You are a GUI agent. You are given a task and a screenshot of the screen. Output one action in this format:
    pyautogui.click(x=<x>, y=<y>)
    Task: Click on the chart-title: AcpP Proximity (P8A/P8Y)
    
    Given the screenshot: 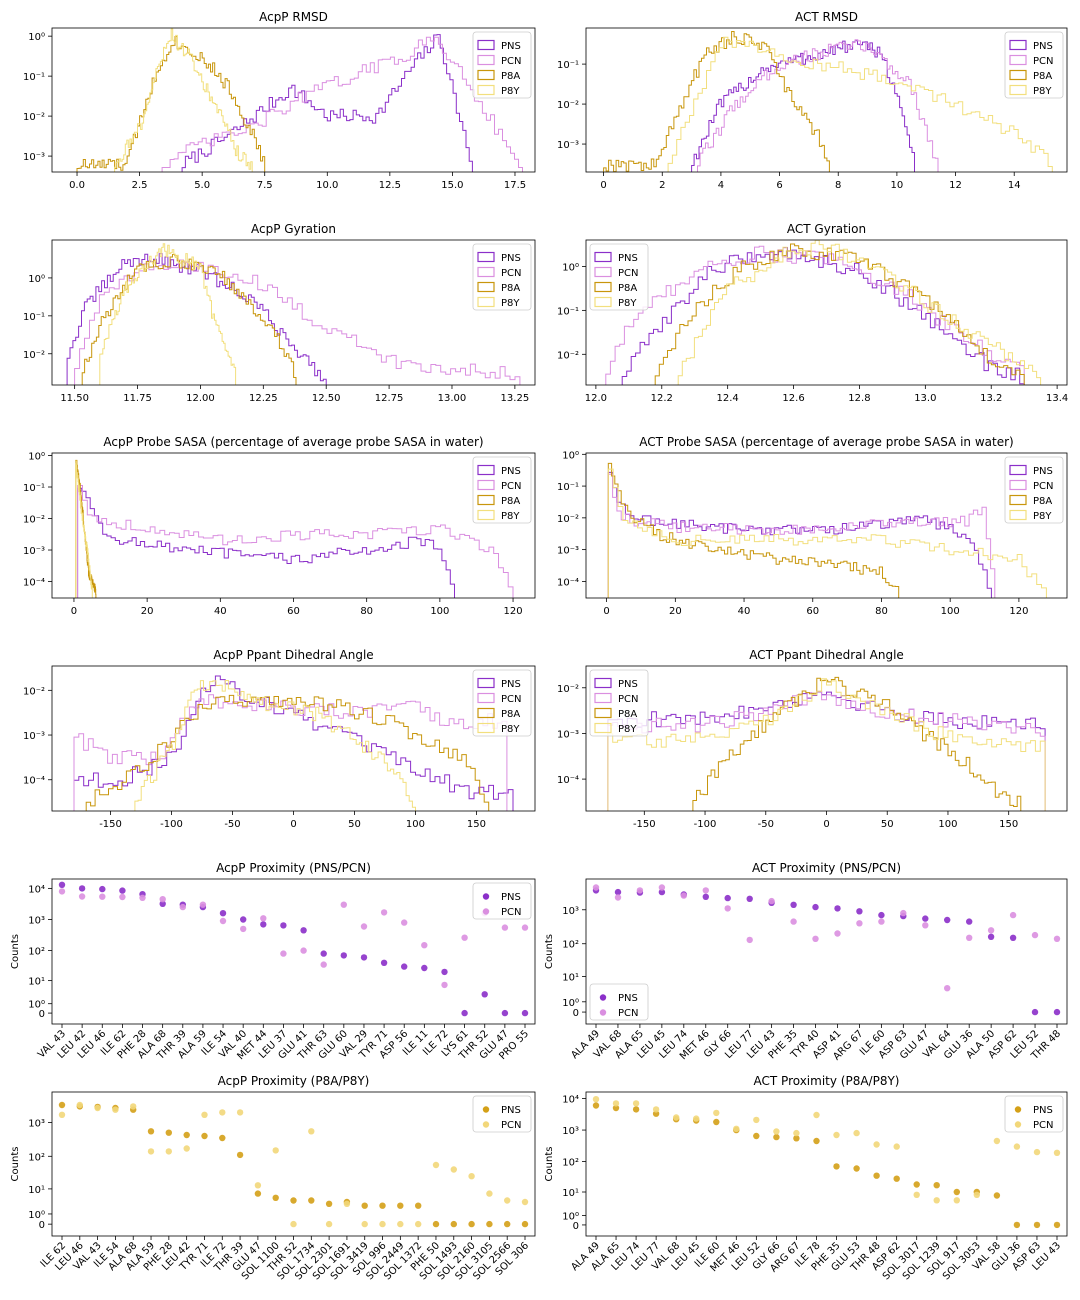 What is the action you would take?
    pyautogui.click(x=294, y=1081)
    